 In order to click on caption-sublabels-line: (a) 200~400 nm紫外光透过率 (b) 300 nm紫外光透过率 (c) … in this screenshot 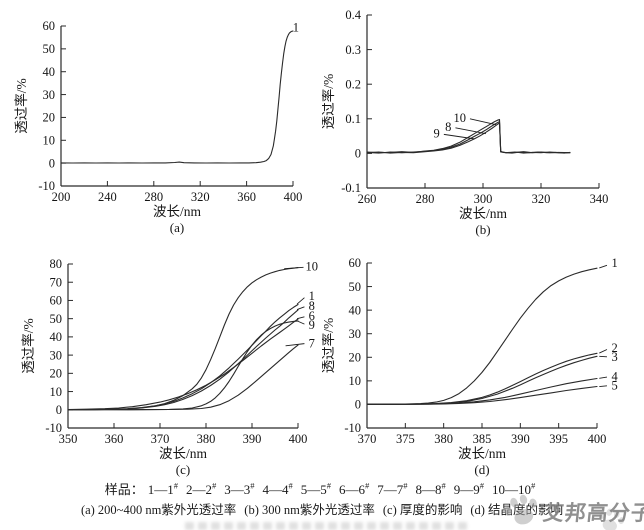, I will do `click(322, 508)`.